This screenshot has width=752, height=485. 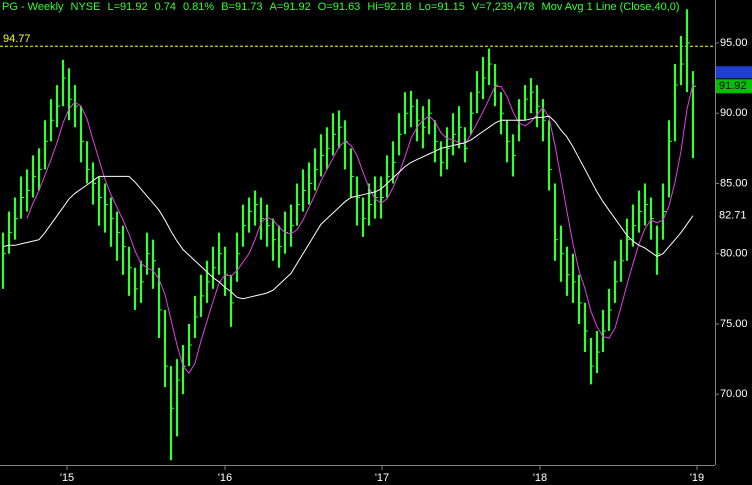 What do you see at coordinates (734, 113) in the screenshot?
I see `y-tick-label: 90.00` at bounding box center [734, 113].